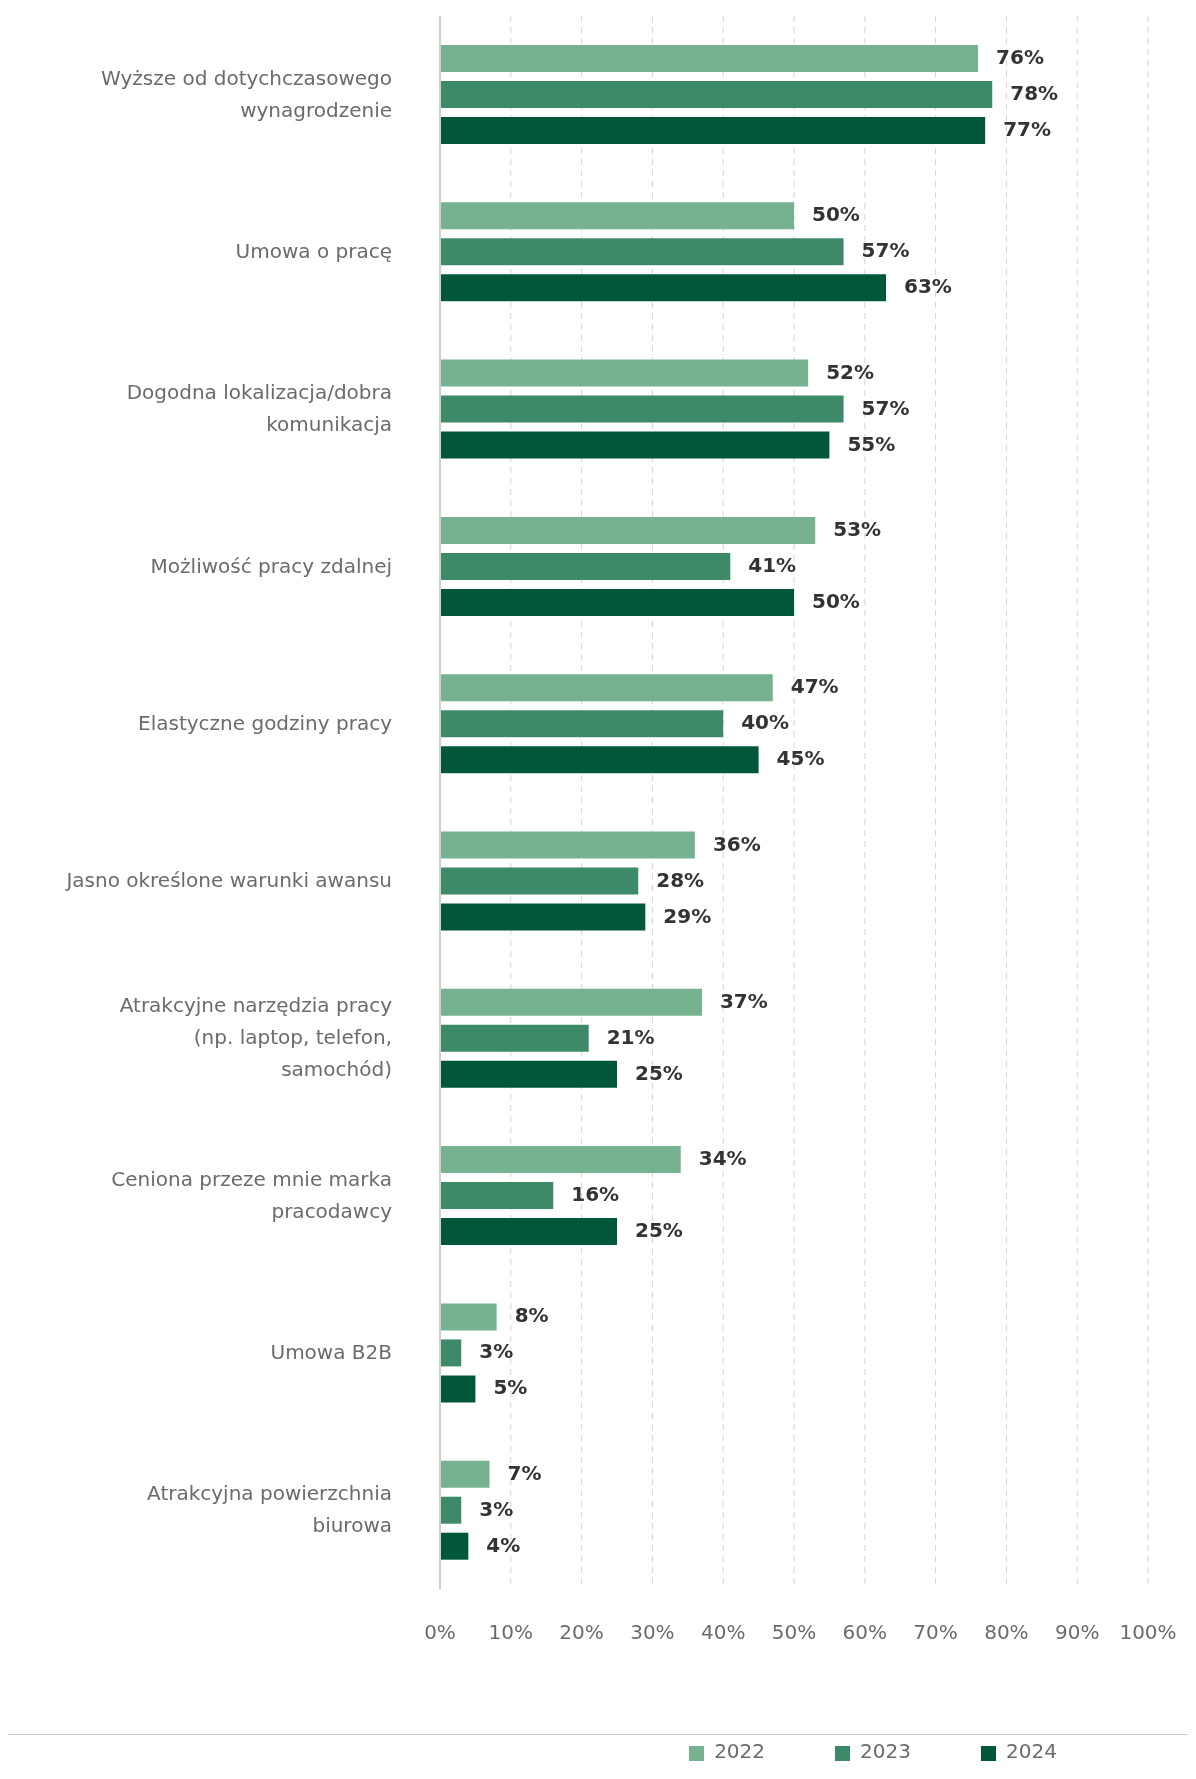  What do you see at coordinates (630, 1036) in the screenshot?
I see `data-label: 21%` at bounding box center [630, 1036].